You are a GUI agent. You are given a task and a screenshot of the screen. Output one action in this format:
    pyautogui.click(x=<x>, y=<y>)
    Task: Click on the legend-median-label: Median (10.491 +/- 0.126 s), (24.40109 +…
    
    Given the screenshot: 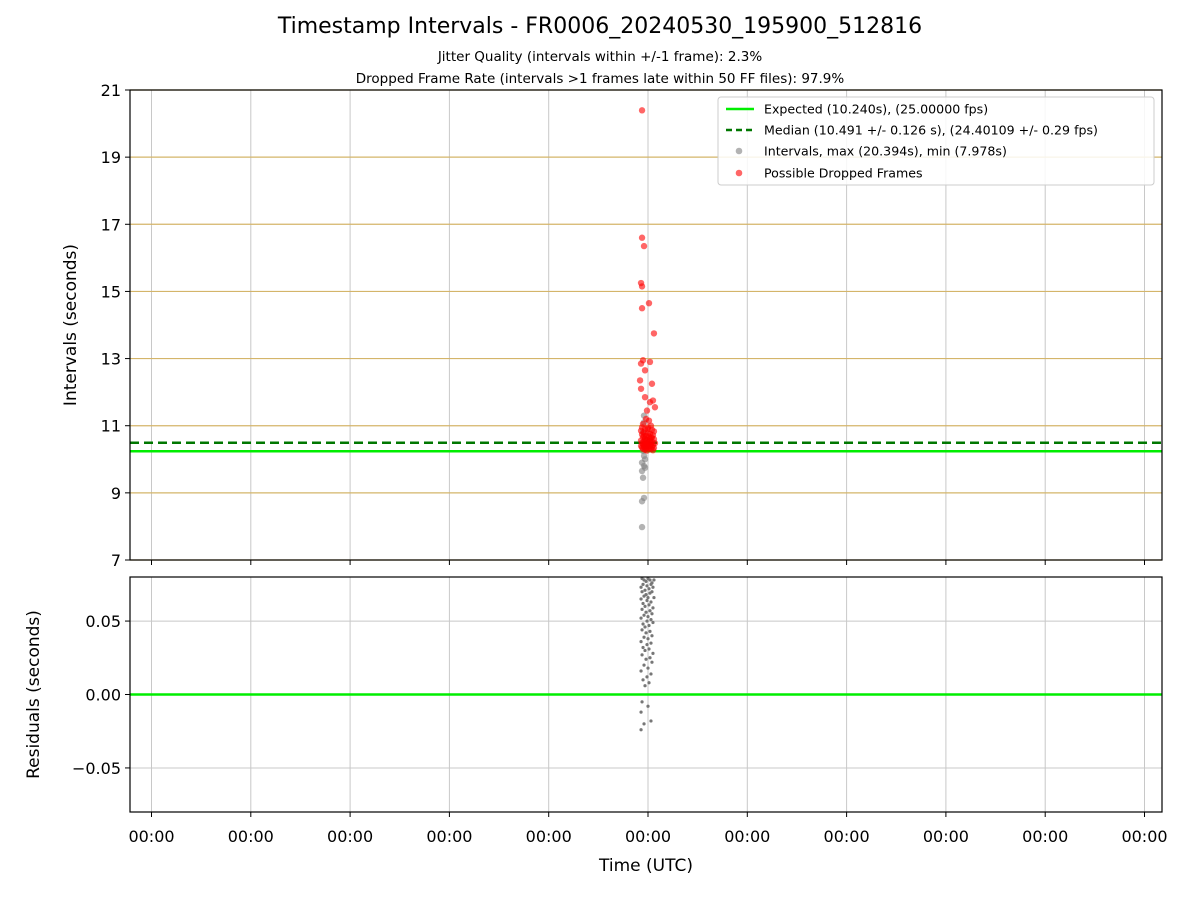 What is the action you would take?
    pyautogui.click(x=931, y=130)
    